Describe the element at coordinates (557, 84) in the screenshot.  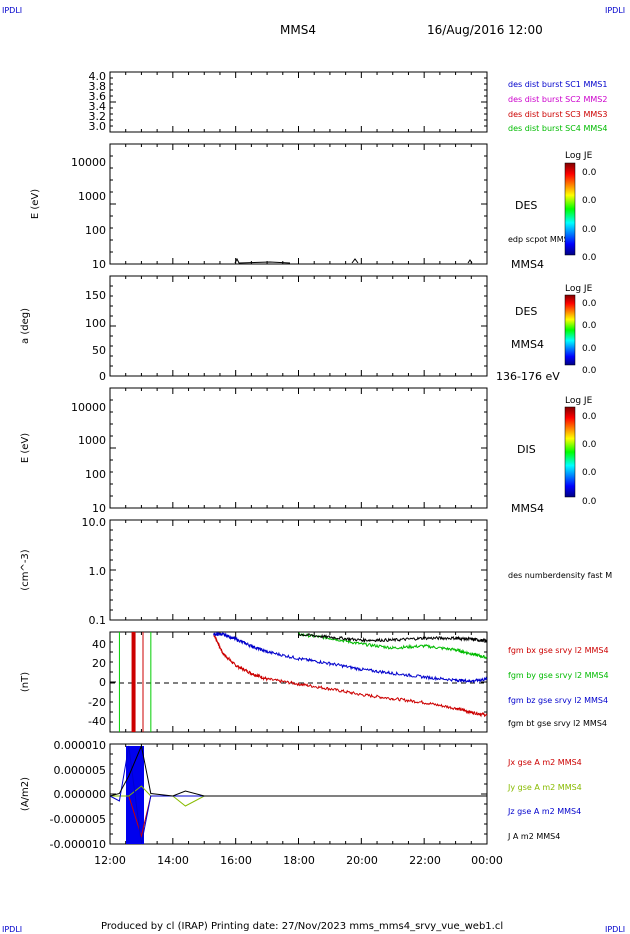
I see `p1-legend-item: des dist burst SC1 MMS1` at that location.